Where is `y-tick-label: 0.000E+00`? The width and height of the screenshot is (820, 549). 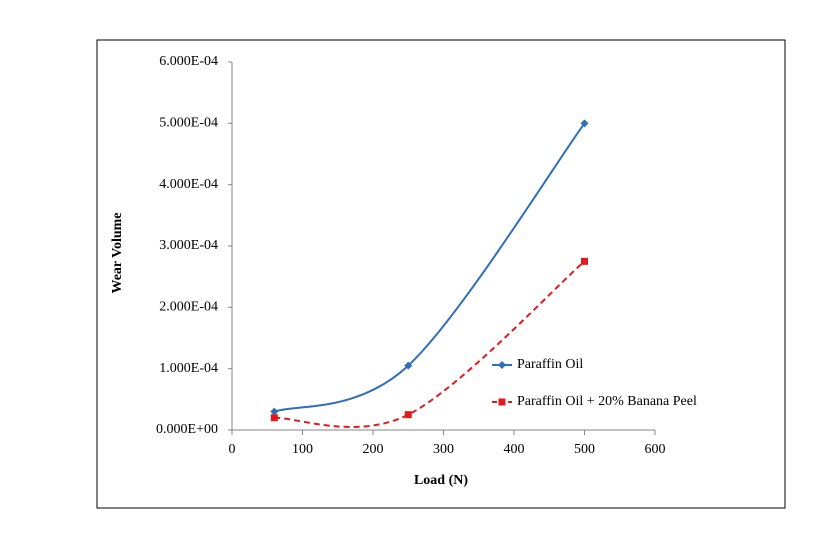
y-tick-label: 0.000E+00 is located at coordinates (187, 429).